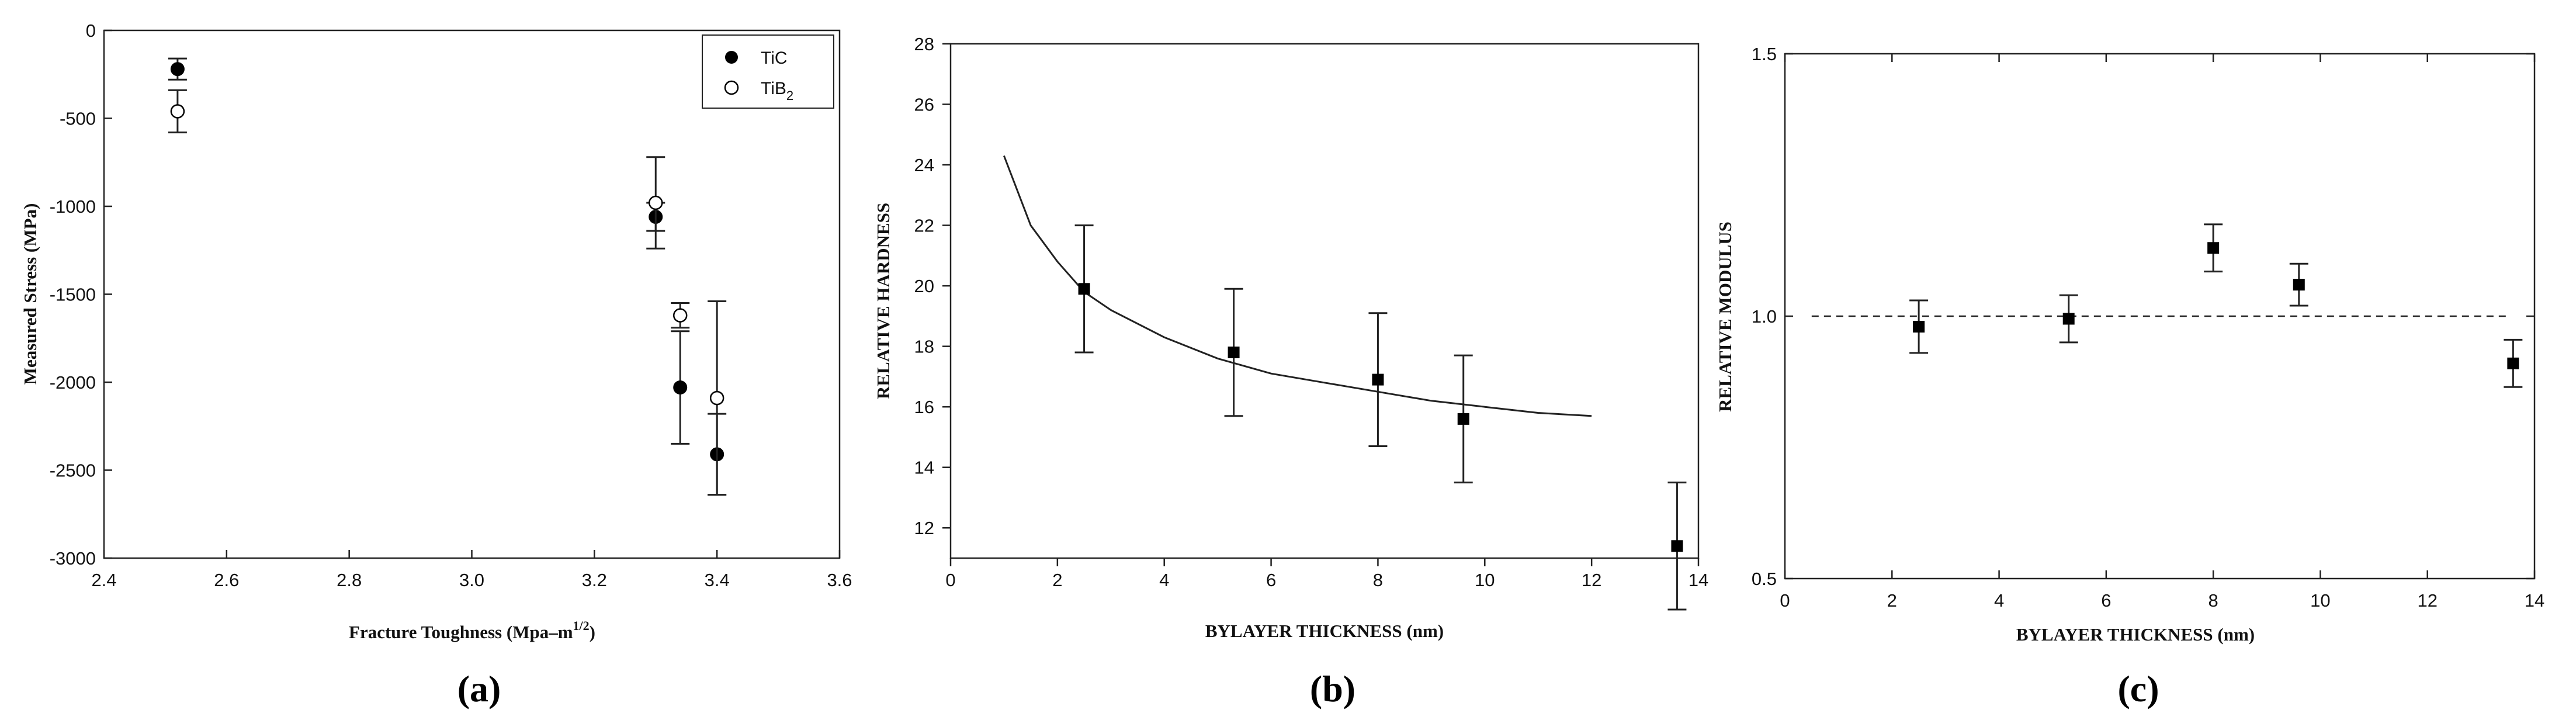 The image size is (2576, 720). What do you see at coordinates (104, 580) in the screenshot?
I see `x-tick-label: 2.4` at bounding box center [104, 580].